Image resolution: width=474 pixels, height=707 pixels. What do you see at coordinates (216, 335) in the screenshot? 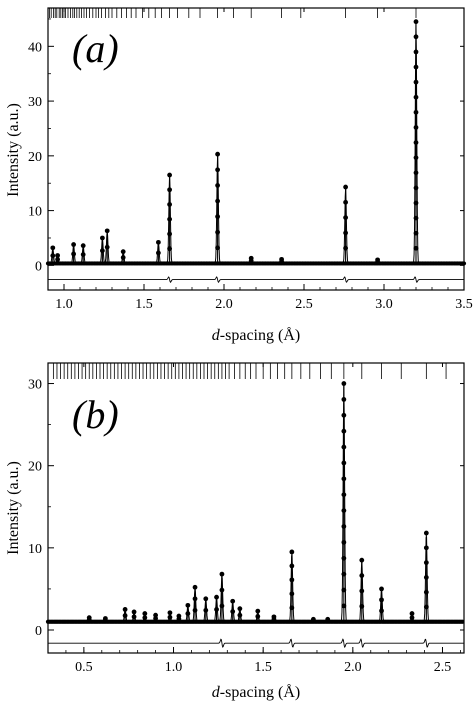
I see `x-axis-title-italic-a: d` at bounding box center [216, 335].